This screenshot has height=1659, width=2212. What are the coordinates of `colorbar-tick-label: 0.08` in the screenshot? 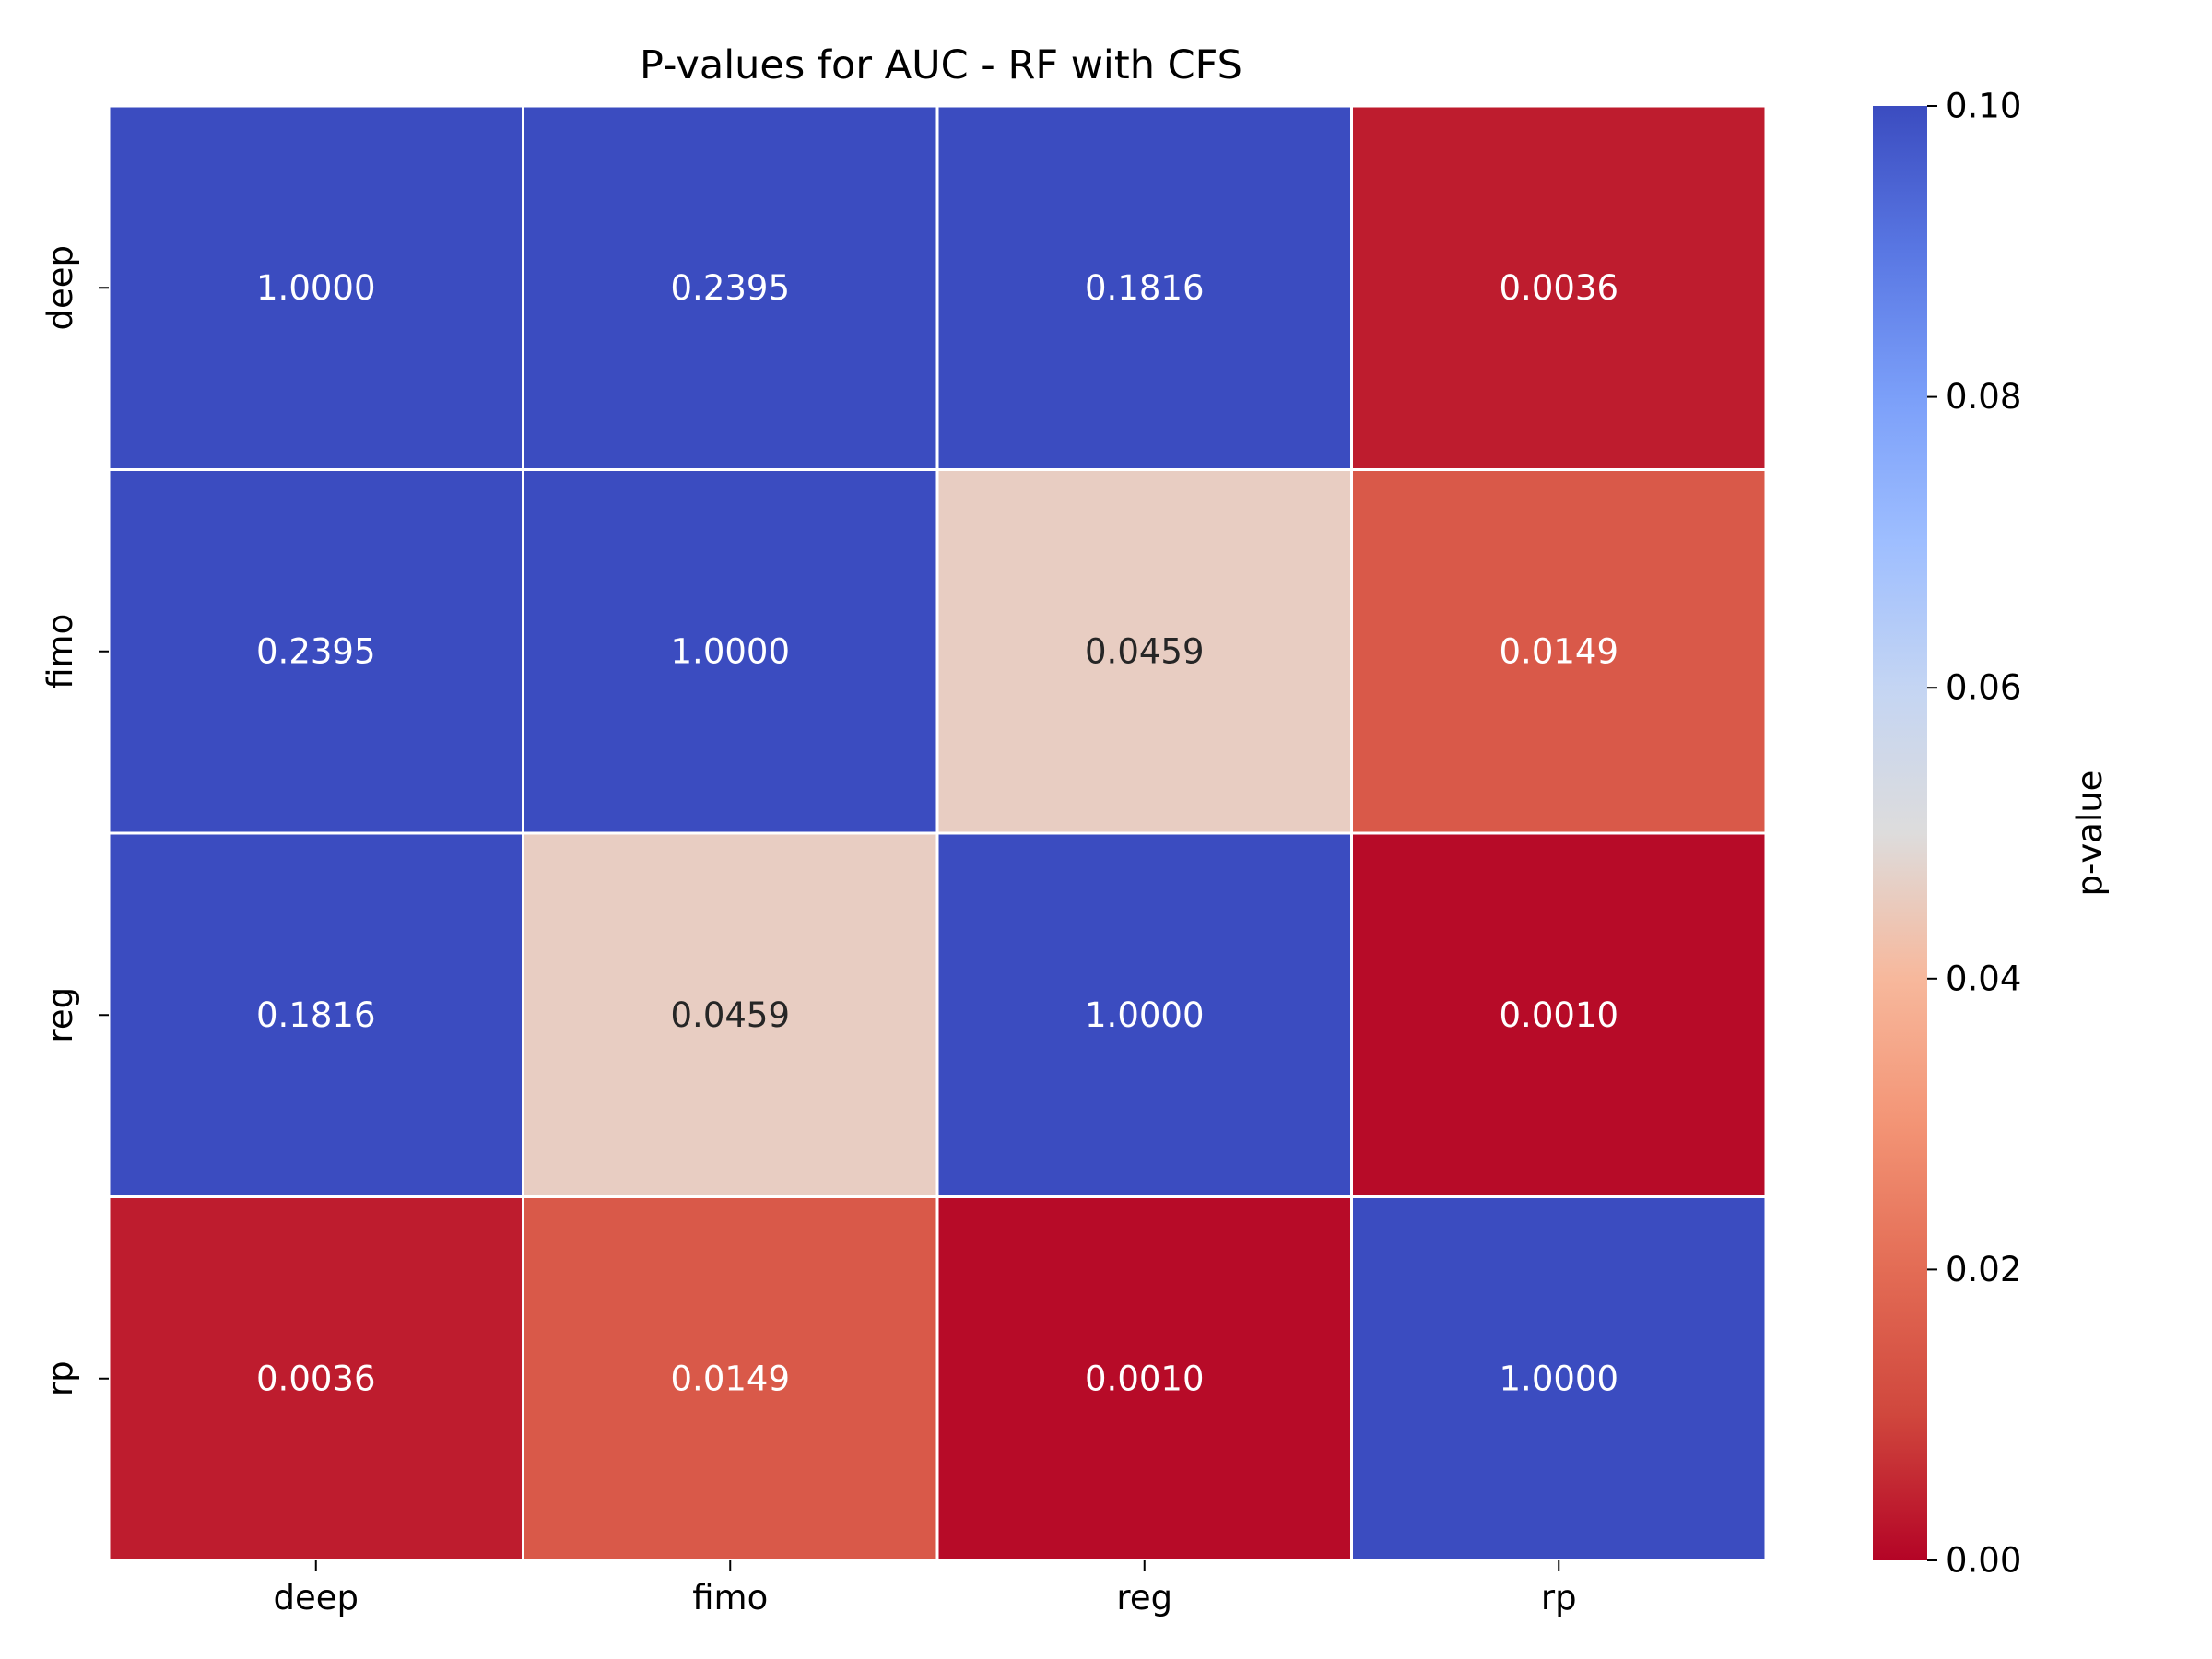 It's located at (1983, 397).